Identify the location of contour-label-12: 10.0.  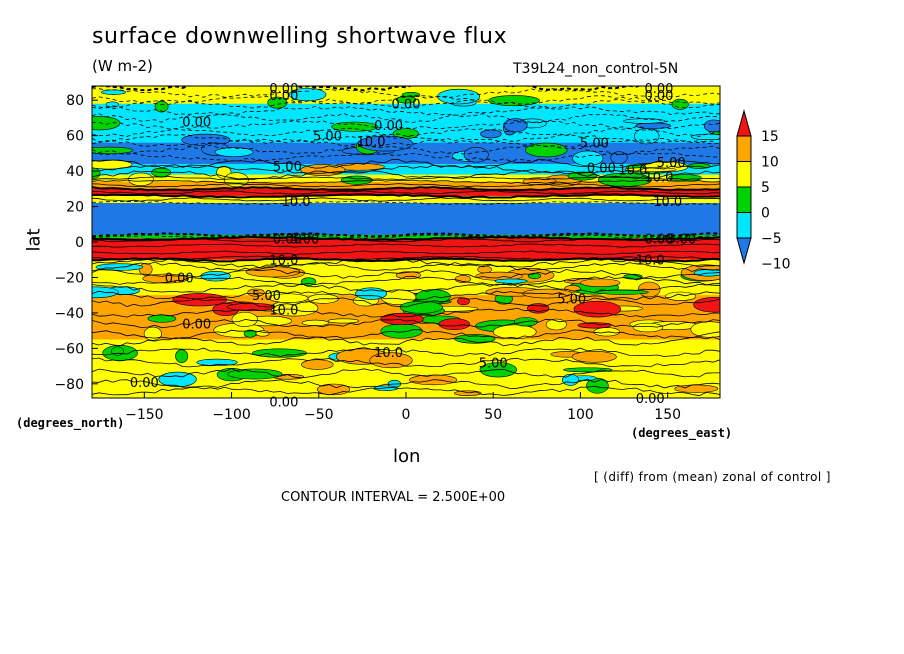
(658, 177).